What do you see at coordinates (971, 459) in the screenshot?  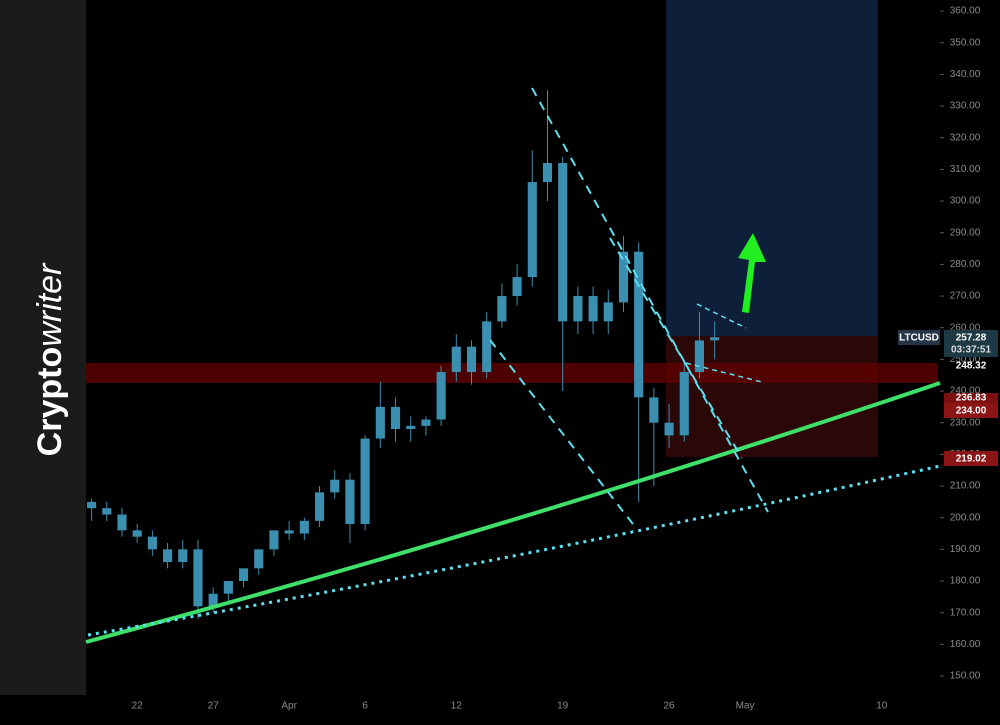 I see `level-label: 219.02` at bounding box center [971, 459].